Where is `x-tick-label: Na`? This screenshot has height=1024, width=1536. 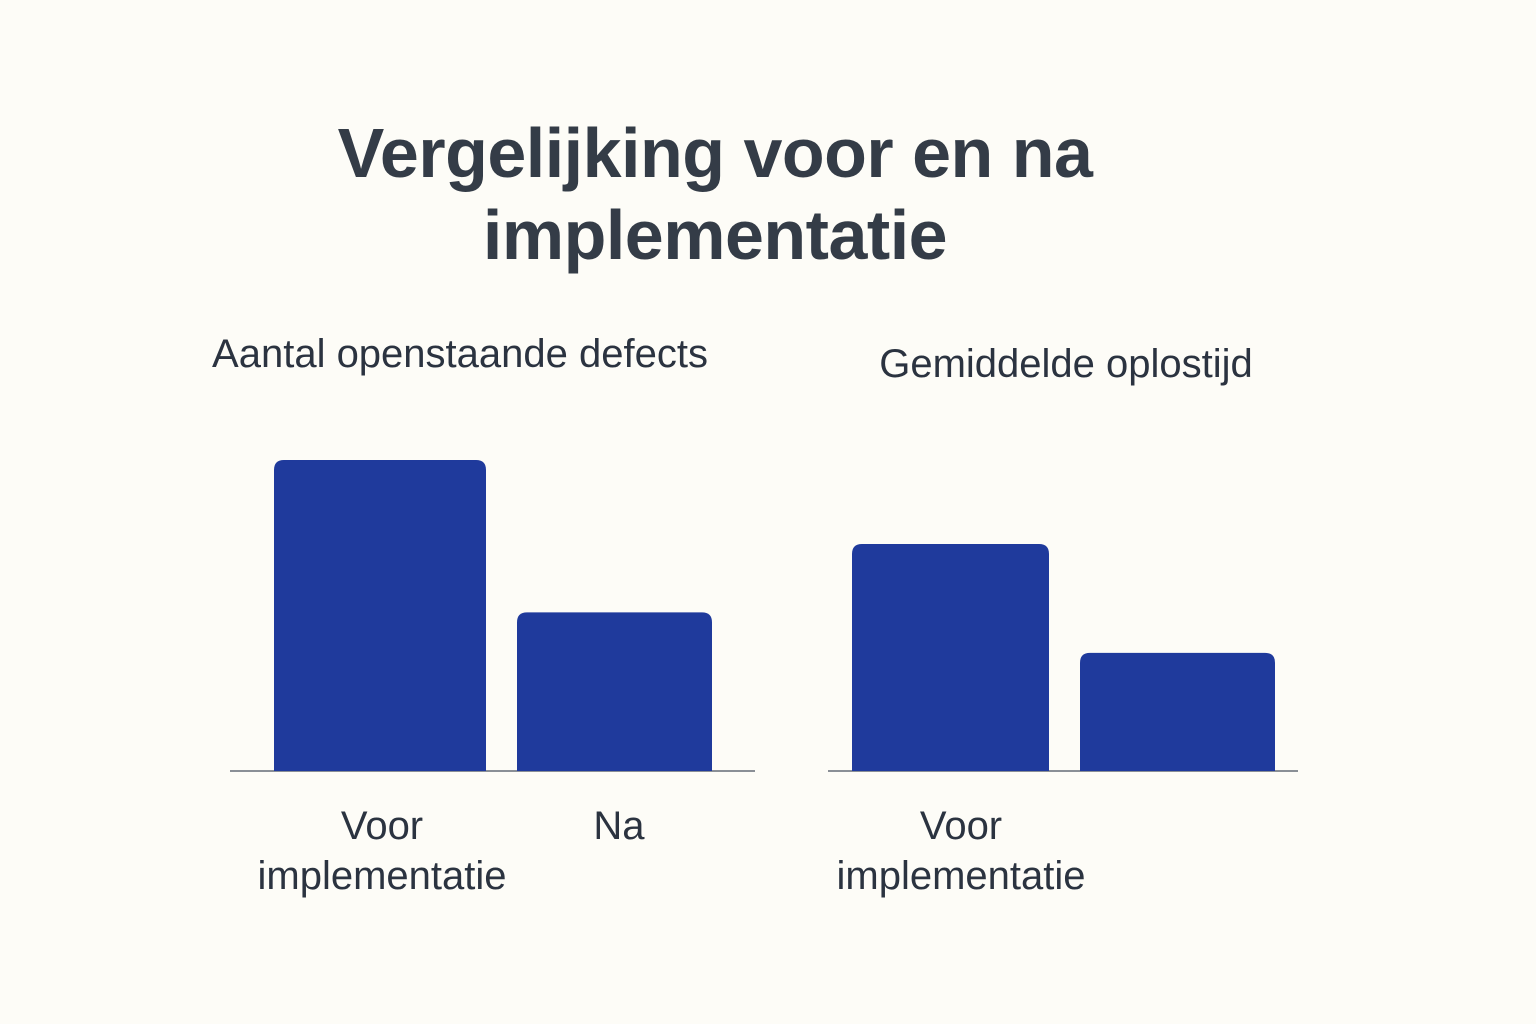
x-tick-label: Na is located at coordinates (619, 826).